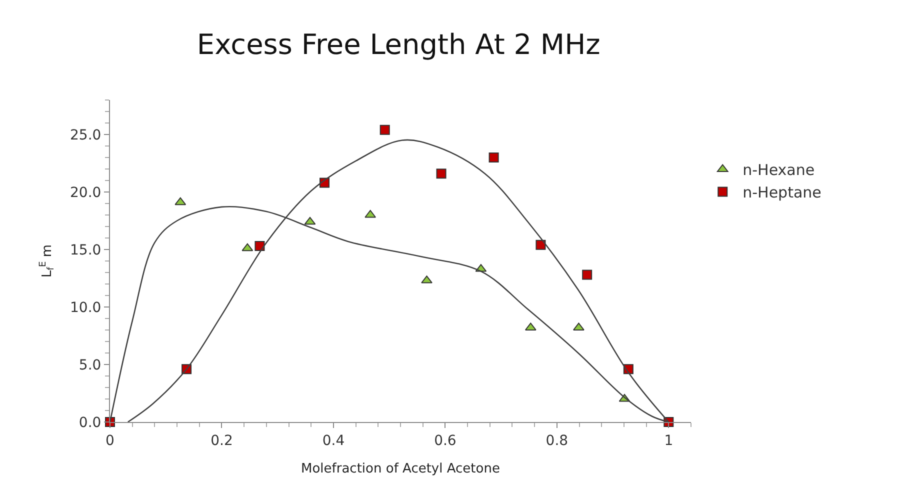  Describe the element at coordinates (400, 468) in the screenshot. I see `x-axis-title: Molefraction of Acetyl Acetone` at that location.